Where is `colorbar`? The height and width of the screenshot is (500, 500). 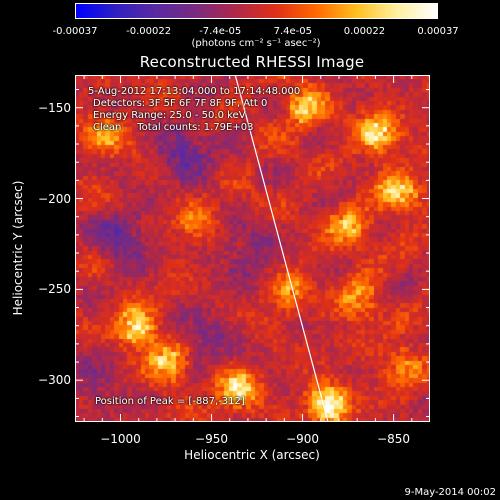 colorbar is located at coordinates (256, 11).